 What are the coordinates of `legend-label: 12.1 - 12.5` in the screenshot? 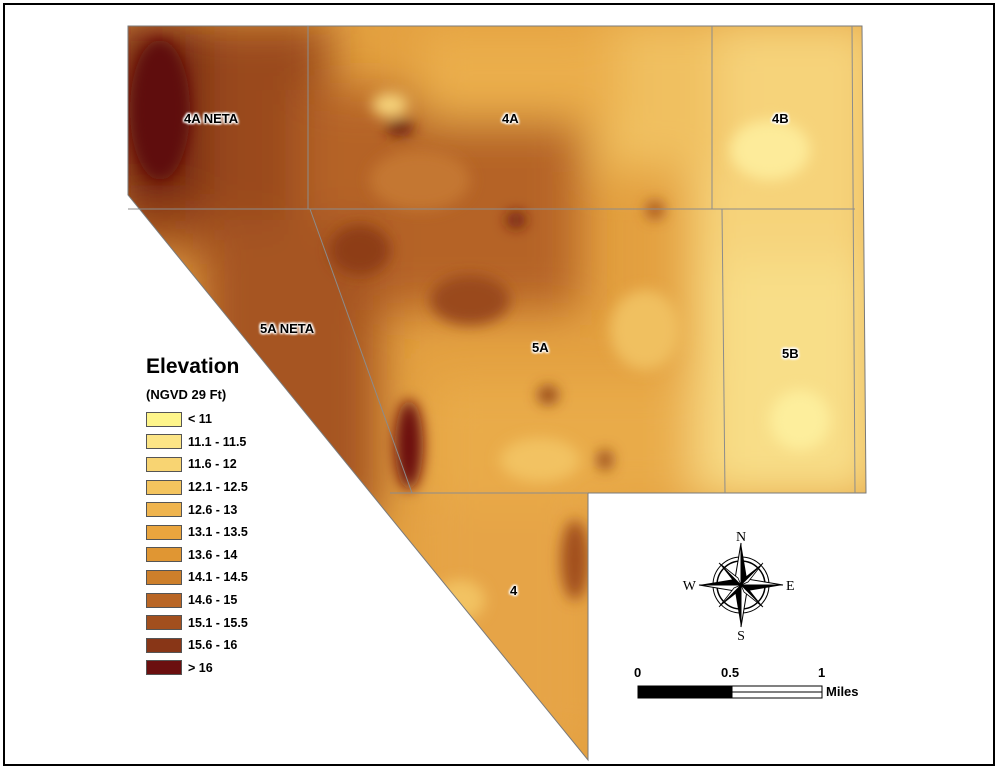 It's located at (218, 487).